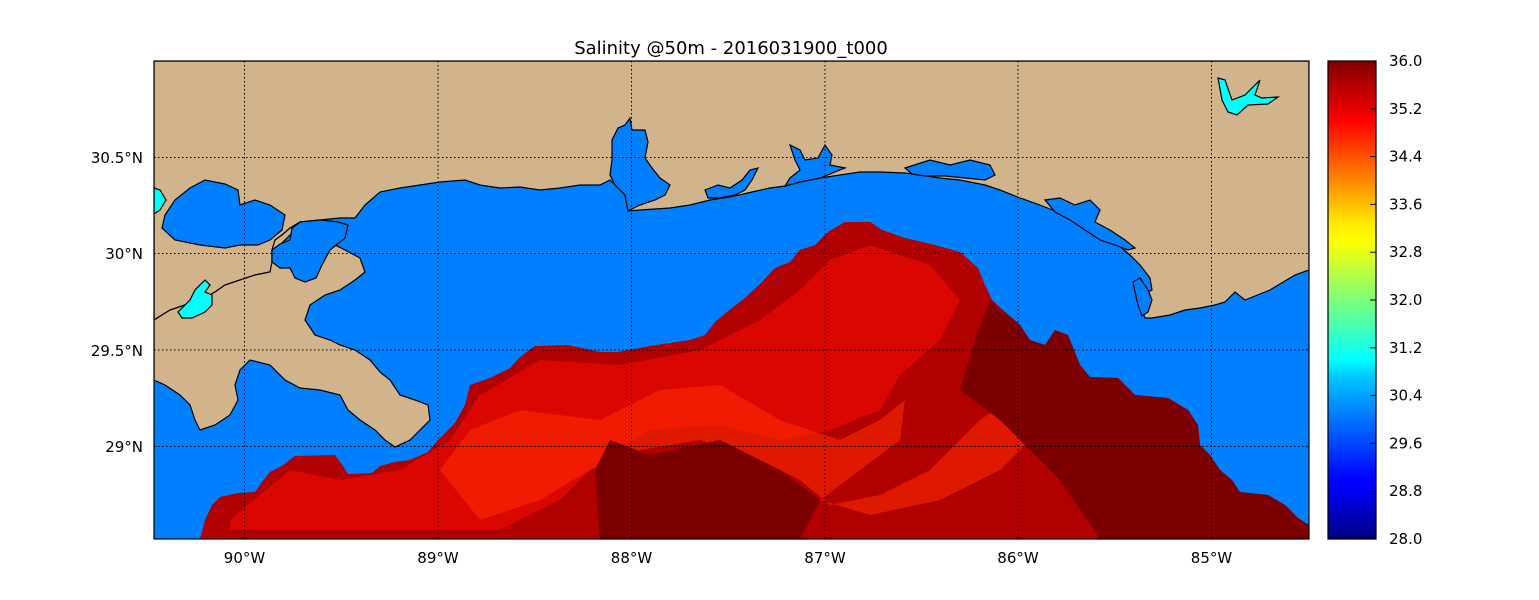 The width and height of the screenshot is (1539, 600). Describe the element at coordinates (1405, 252) in the screenshot. I see `colorbar-tick-label: 32.8` at that location.